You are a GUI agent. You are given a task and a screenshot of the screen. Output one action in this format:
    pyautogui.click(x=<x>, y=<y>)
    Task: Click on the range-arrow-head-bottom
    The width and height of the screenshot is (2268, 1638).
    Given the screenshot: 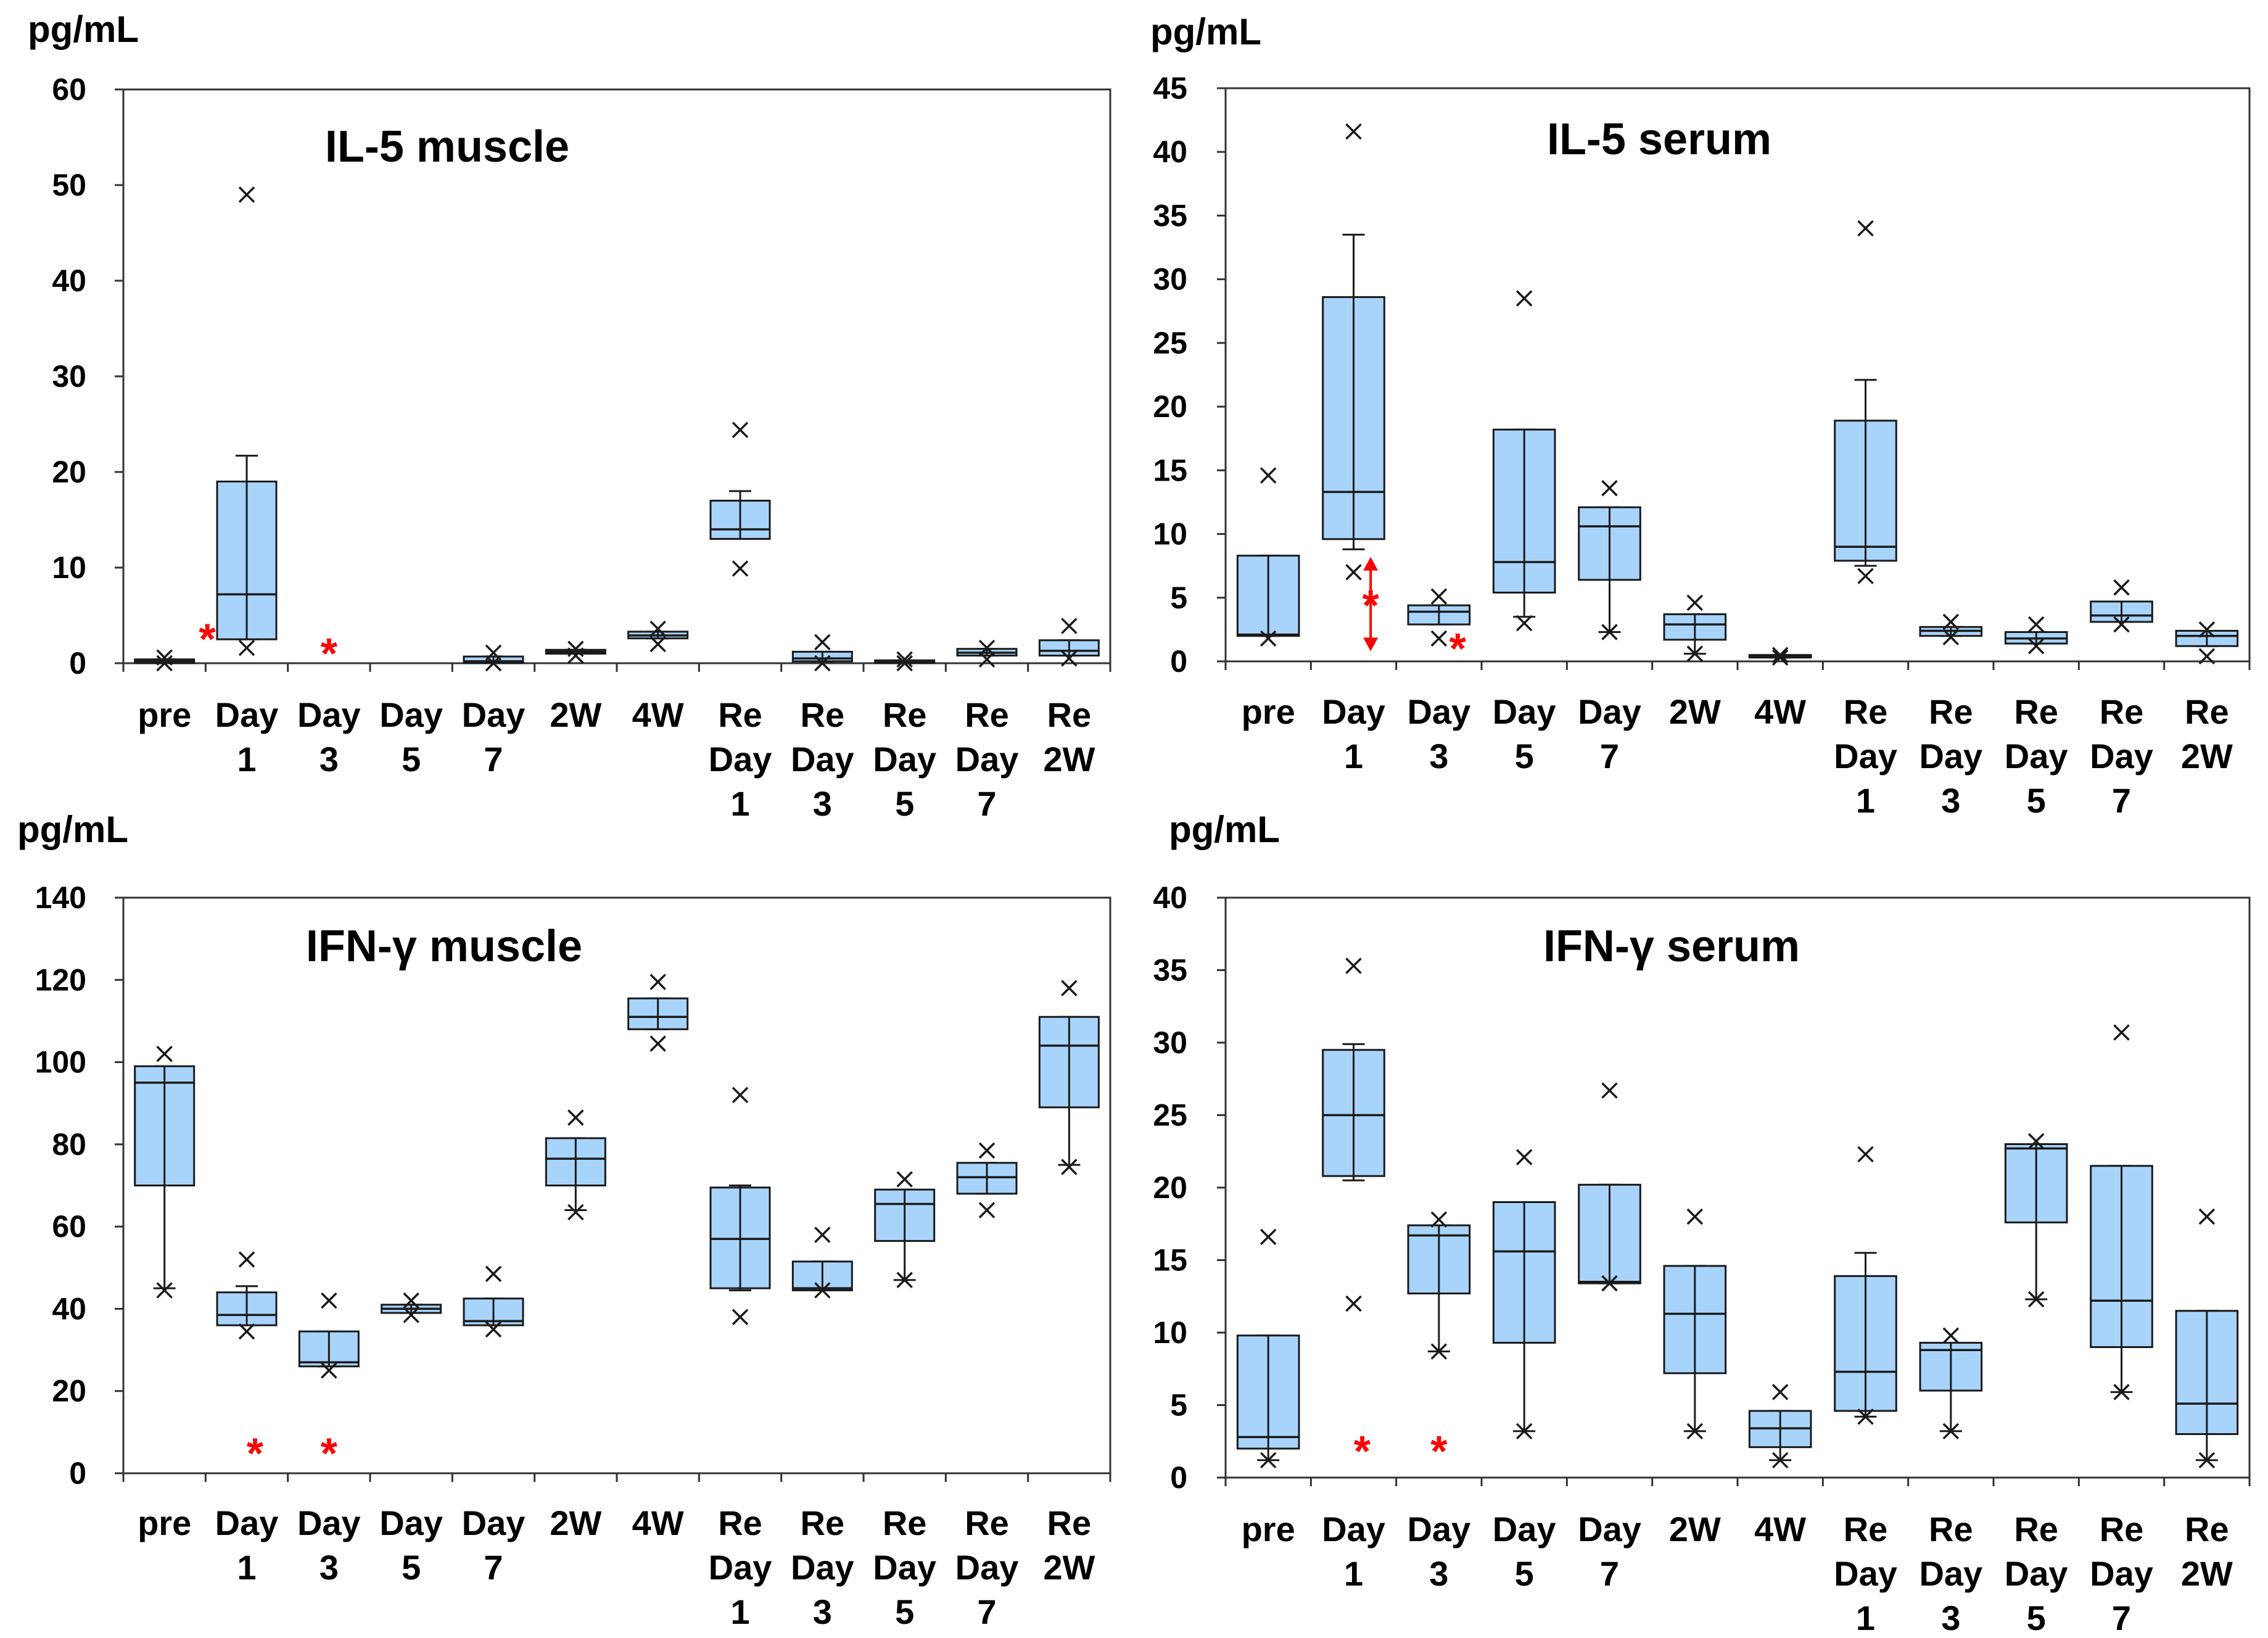 What is the action you would take?
    pyautogui.click(x=1371, y=644)
    